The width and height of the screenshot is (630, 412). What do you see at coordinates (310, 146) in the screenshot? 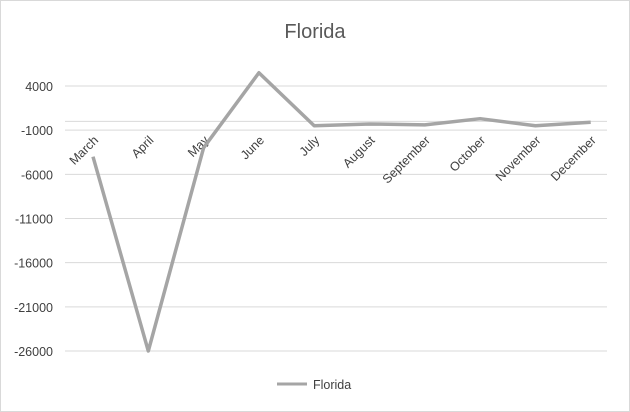
I see `x-tick-label: July` at bounding box center [310, 146].